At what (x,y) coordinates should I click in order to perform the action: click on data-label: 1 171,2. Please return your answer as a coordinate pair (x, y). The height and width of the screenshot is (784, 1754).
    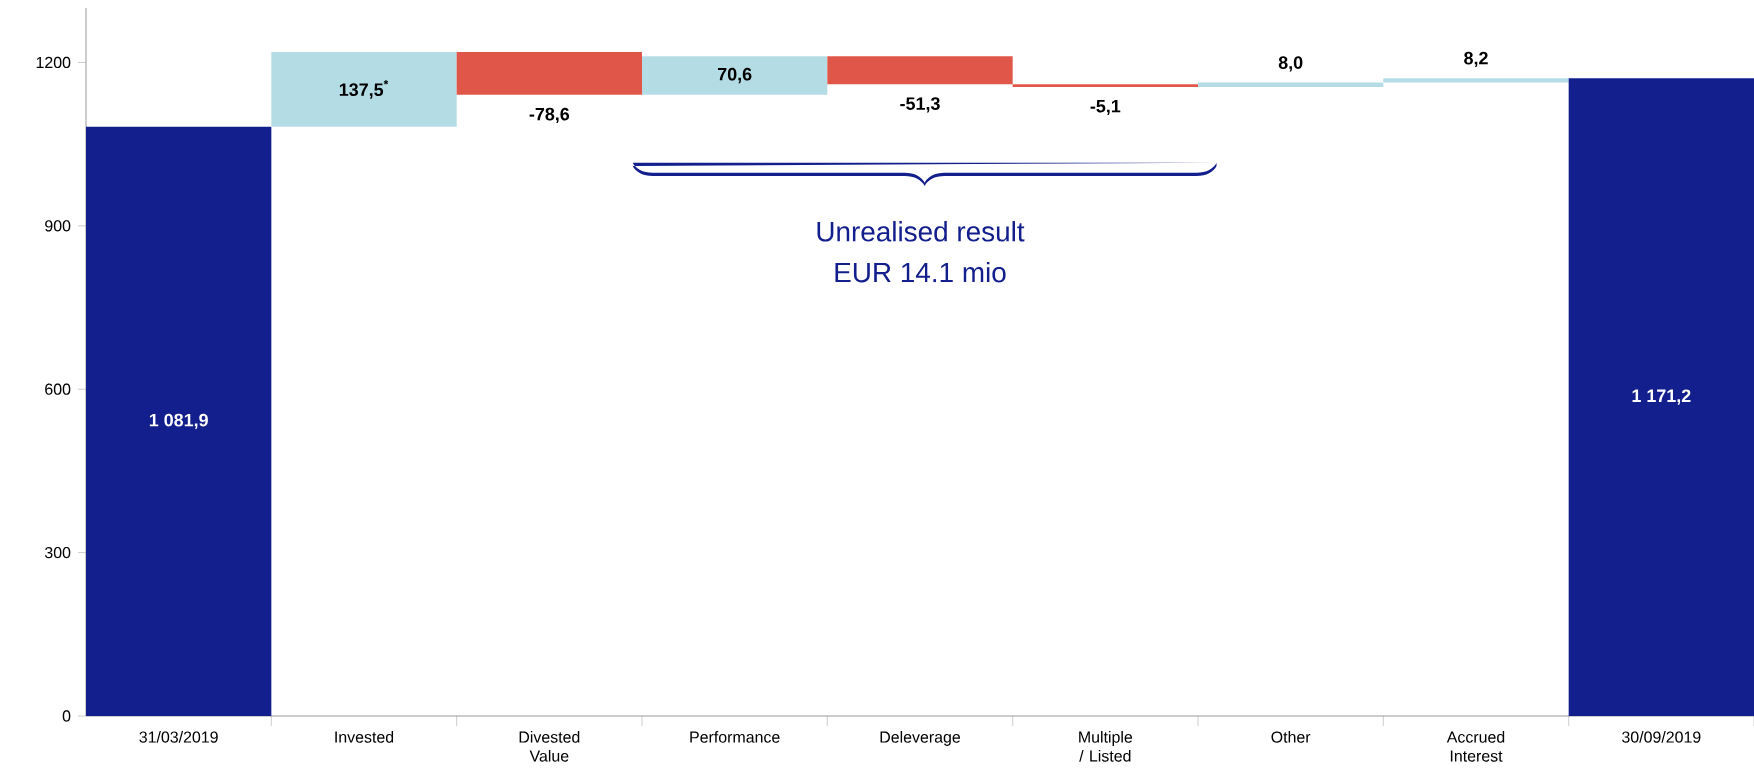
    Looking at the image, I should click on (1661, 397).